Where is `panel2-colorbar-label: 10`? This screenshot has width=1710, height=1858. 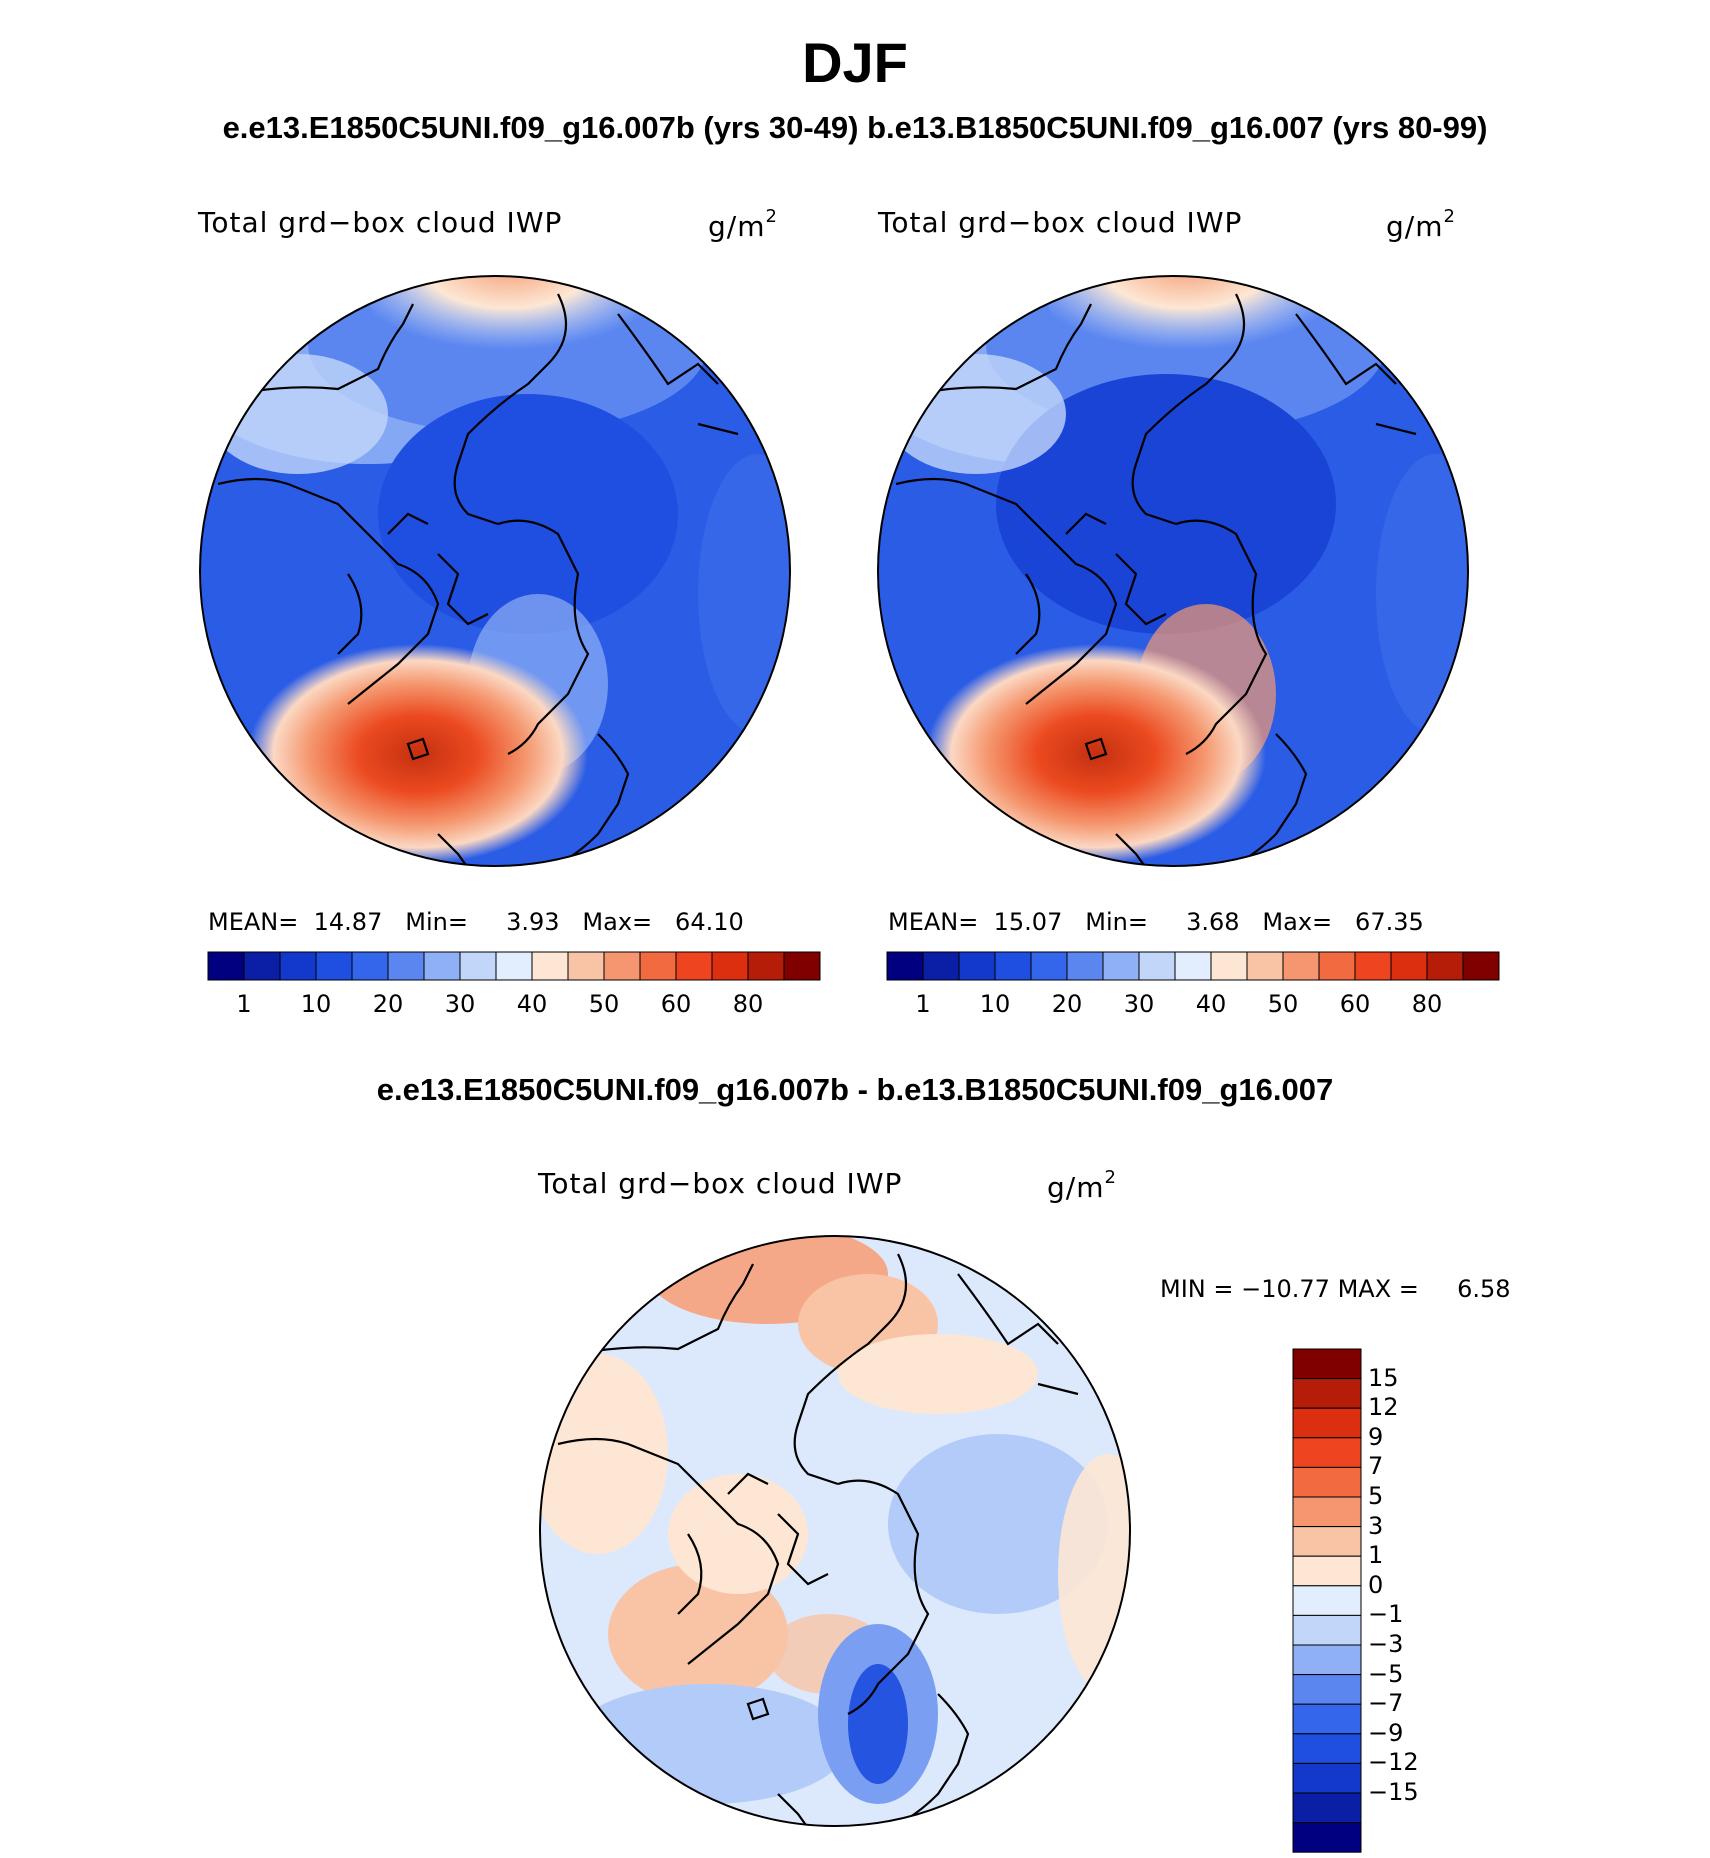
panel2-colorbar-label: 10 is located at coordinates (995, 1004).